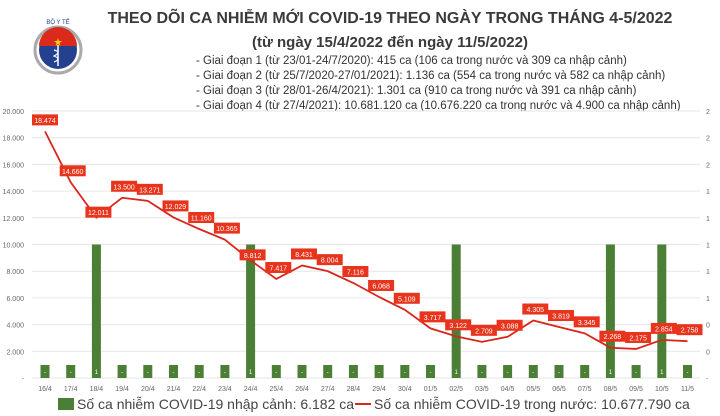 Image resolution: width=720 pixels, height=416 pixels. Describe the element at coordinates (14, 246) in the screenshot. I see `y-tick-label: 10.000` at that location.